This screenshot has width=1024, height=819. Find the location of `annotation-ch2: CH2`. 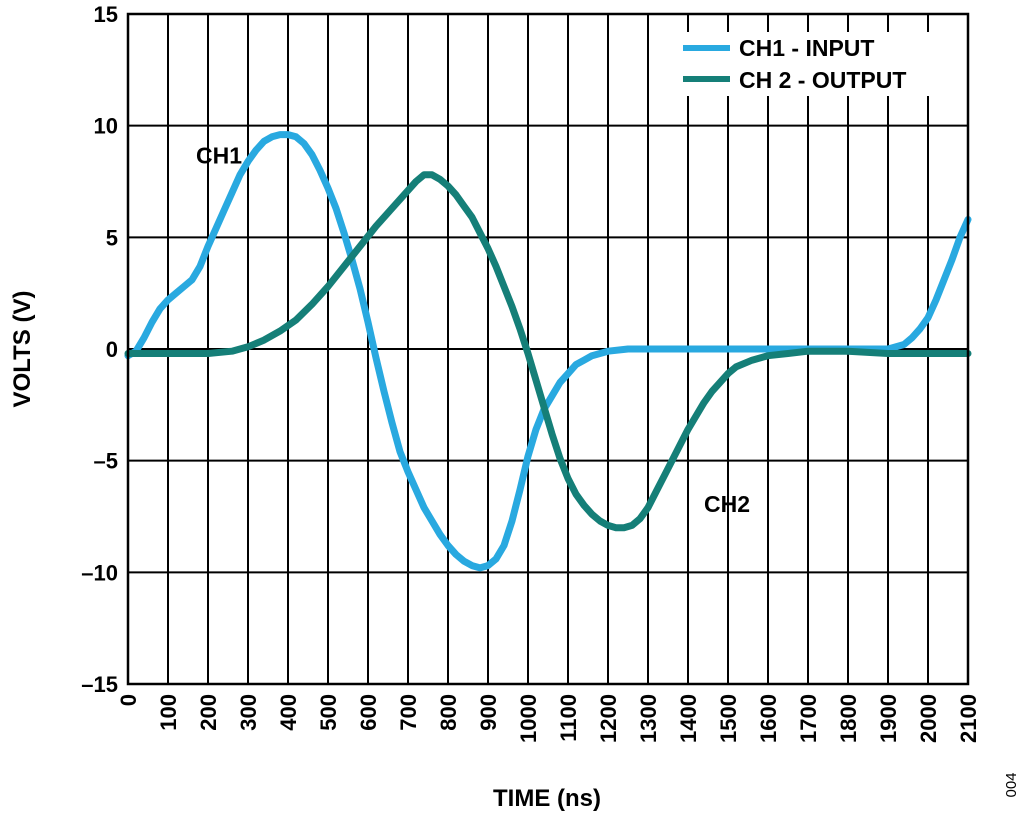

annotation-ch2: CH2 is located at coordinates (727, 504).